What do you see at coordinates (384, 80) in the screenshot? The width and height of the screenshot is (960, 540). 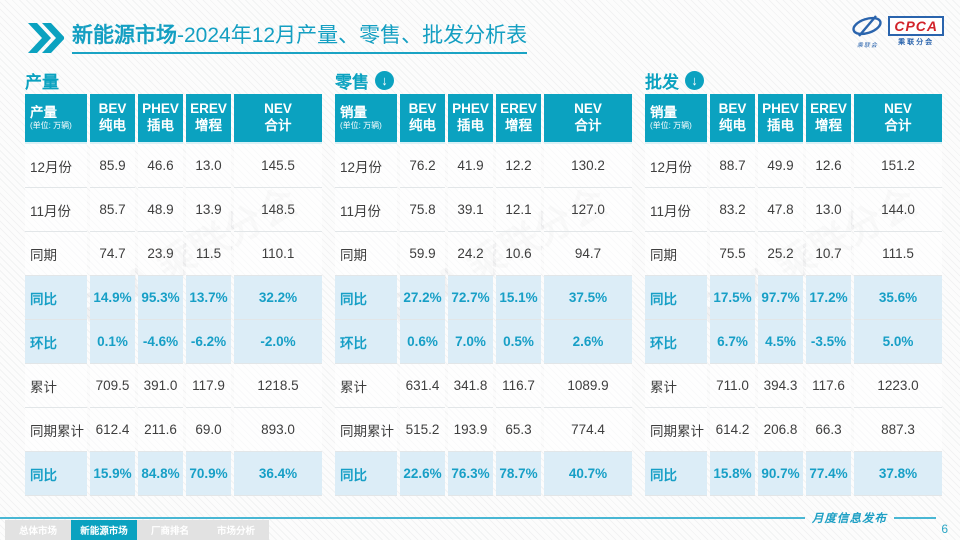 I see `down-arrow-icon: ↓` at bounding box center [384, 80].